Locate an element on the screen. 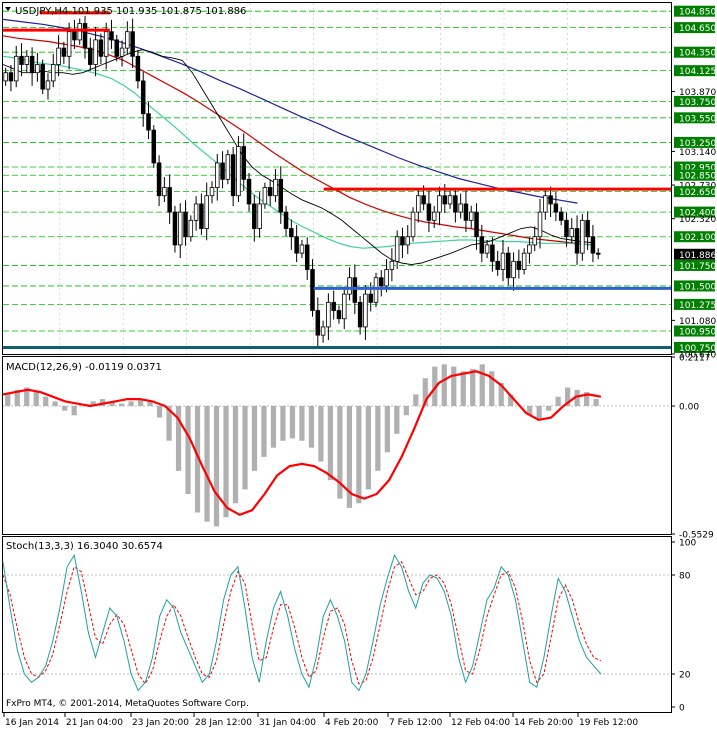 The image size is (717, 730). price-level-label: 100.950 is located at coordinates (697, 333).